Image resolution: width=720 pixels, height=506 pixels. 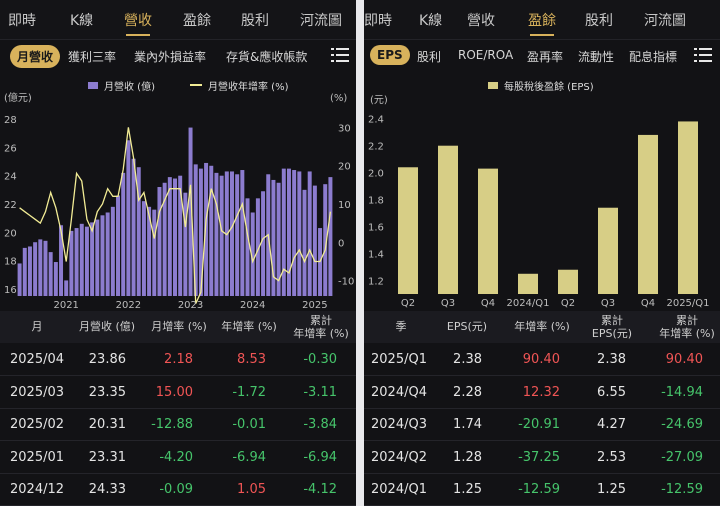 I want to click on sub-tab-1: 獲利三率, so click(x=92, y=57).